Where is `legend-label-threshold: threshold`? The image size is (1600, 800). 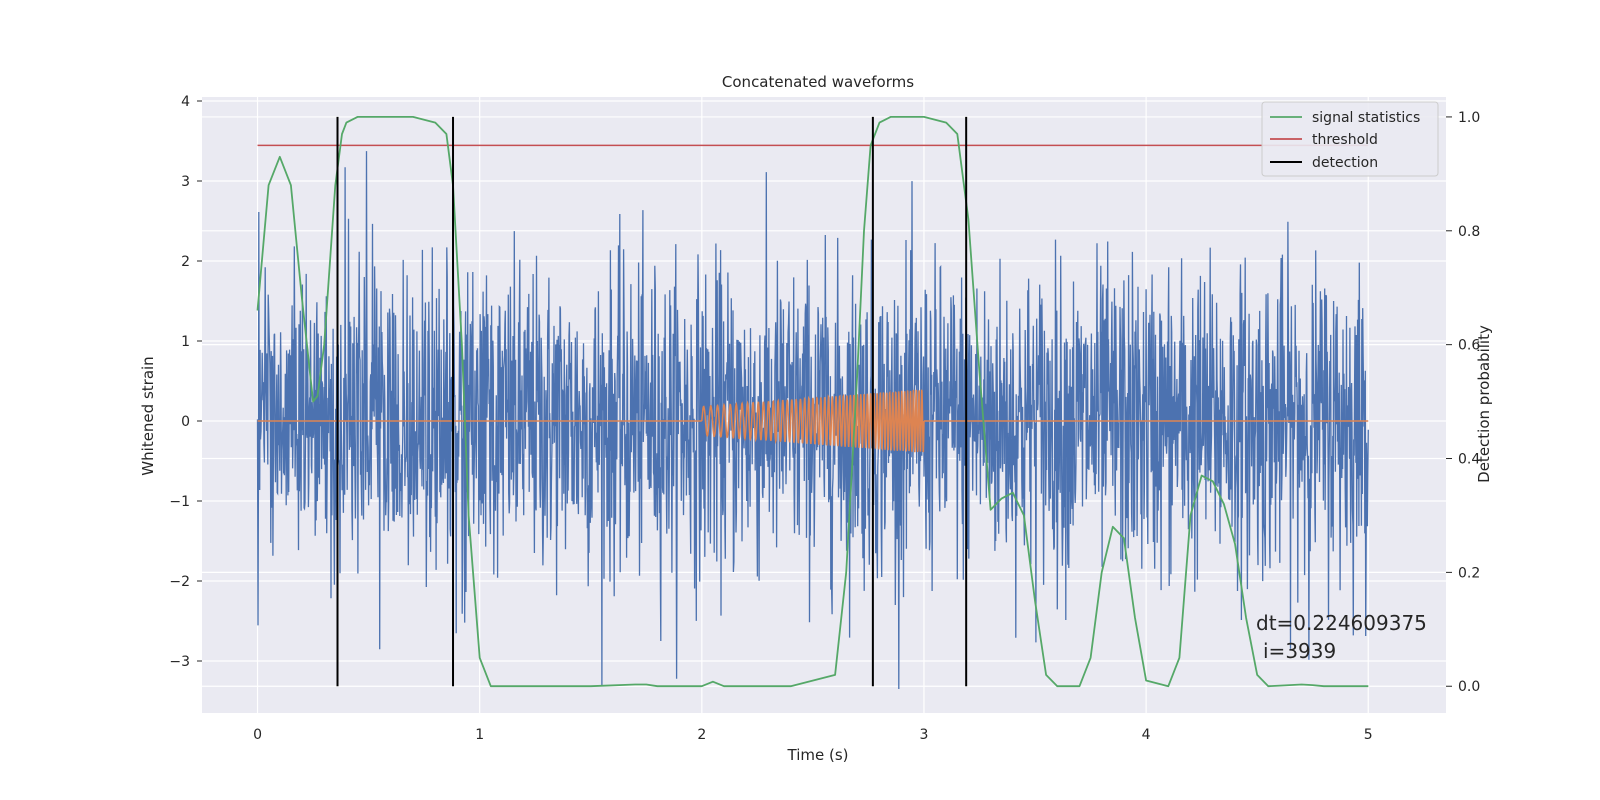
legend-label-threshold: threshold is located at coordinates (1345, 140).